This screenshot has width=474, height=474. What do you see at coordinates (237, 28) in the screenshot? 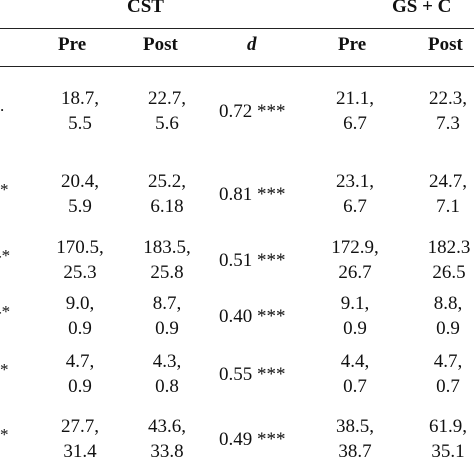
I see `header-divider-top` at bounding box center [237, 28].